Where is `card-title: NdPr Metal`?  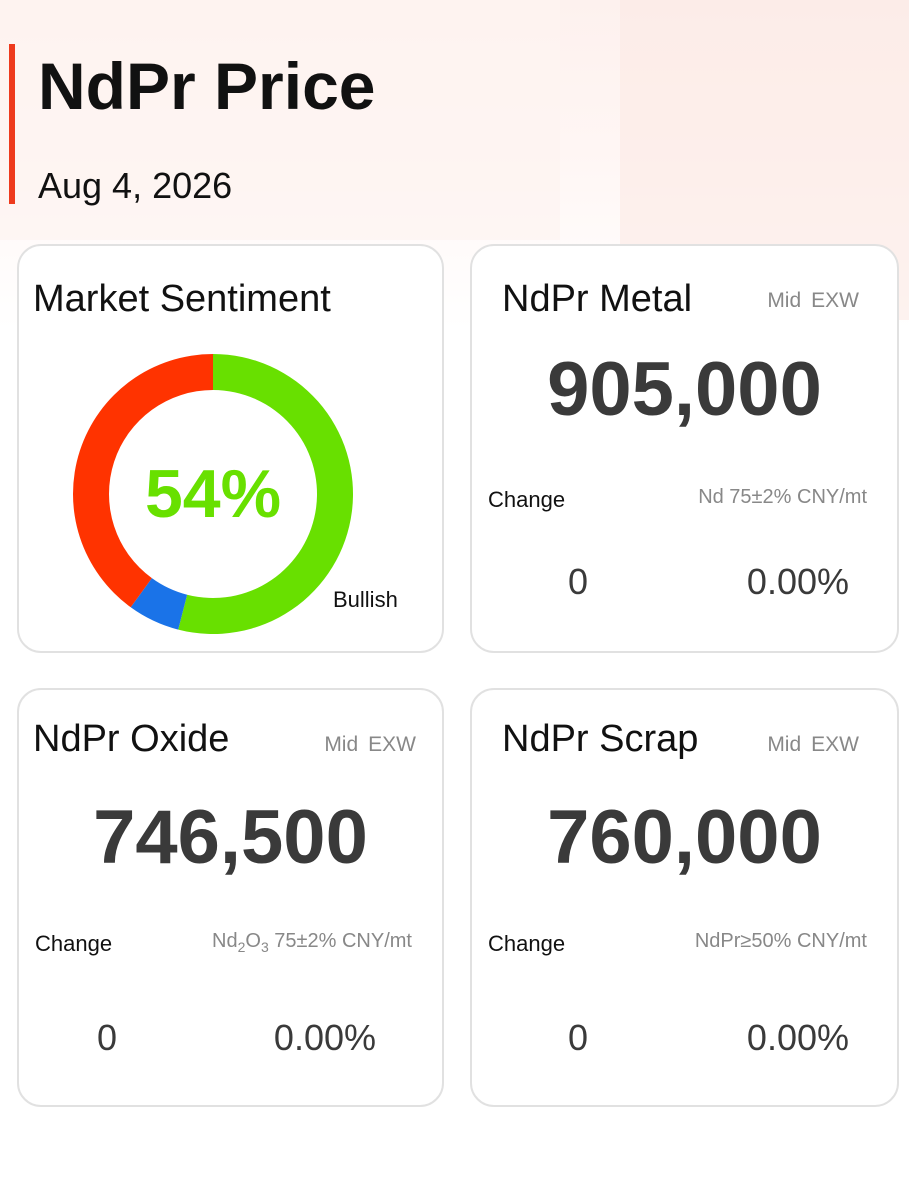
card-title: NdPr Metal is located at coordinates (597, 299).